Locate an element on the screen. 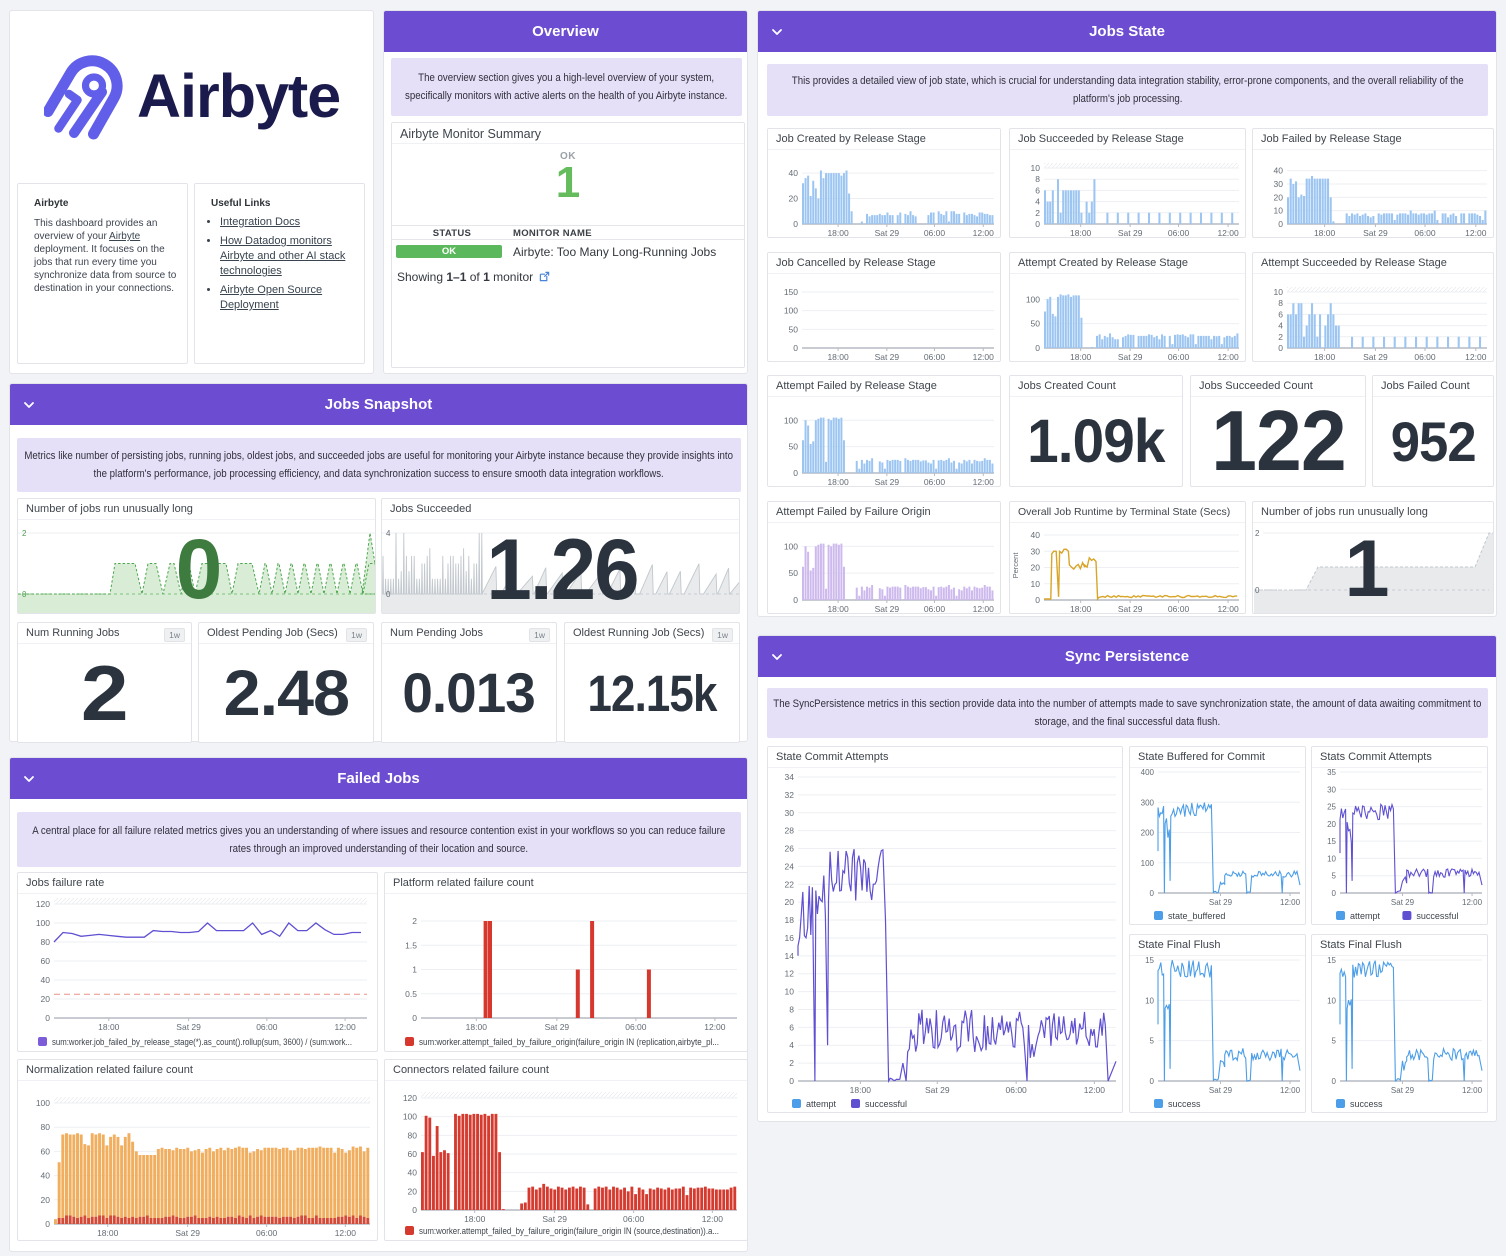 Image resolution: width=1506 pixels, height=1256 pixels. svg-text: Percent is located at coordinates (1015, 565).